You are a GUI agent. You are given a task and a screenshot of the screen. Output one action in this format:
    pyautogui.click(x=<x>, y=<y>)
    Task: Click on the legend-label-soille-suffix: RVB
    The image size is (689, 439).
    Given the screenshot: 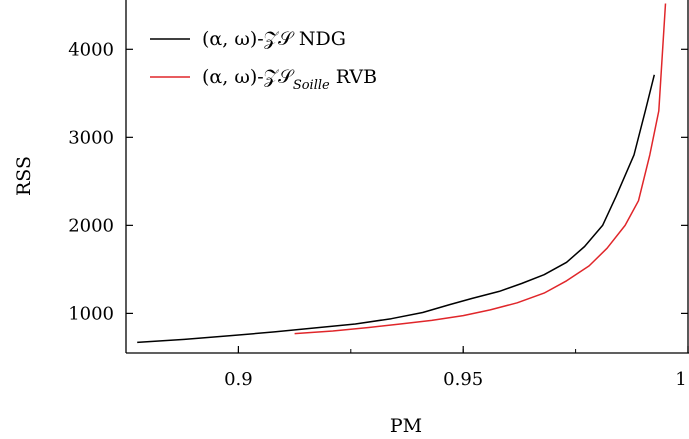 What is the action you would take?
    pyautogui.click(x=353, y=77)
    